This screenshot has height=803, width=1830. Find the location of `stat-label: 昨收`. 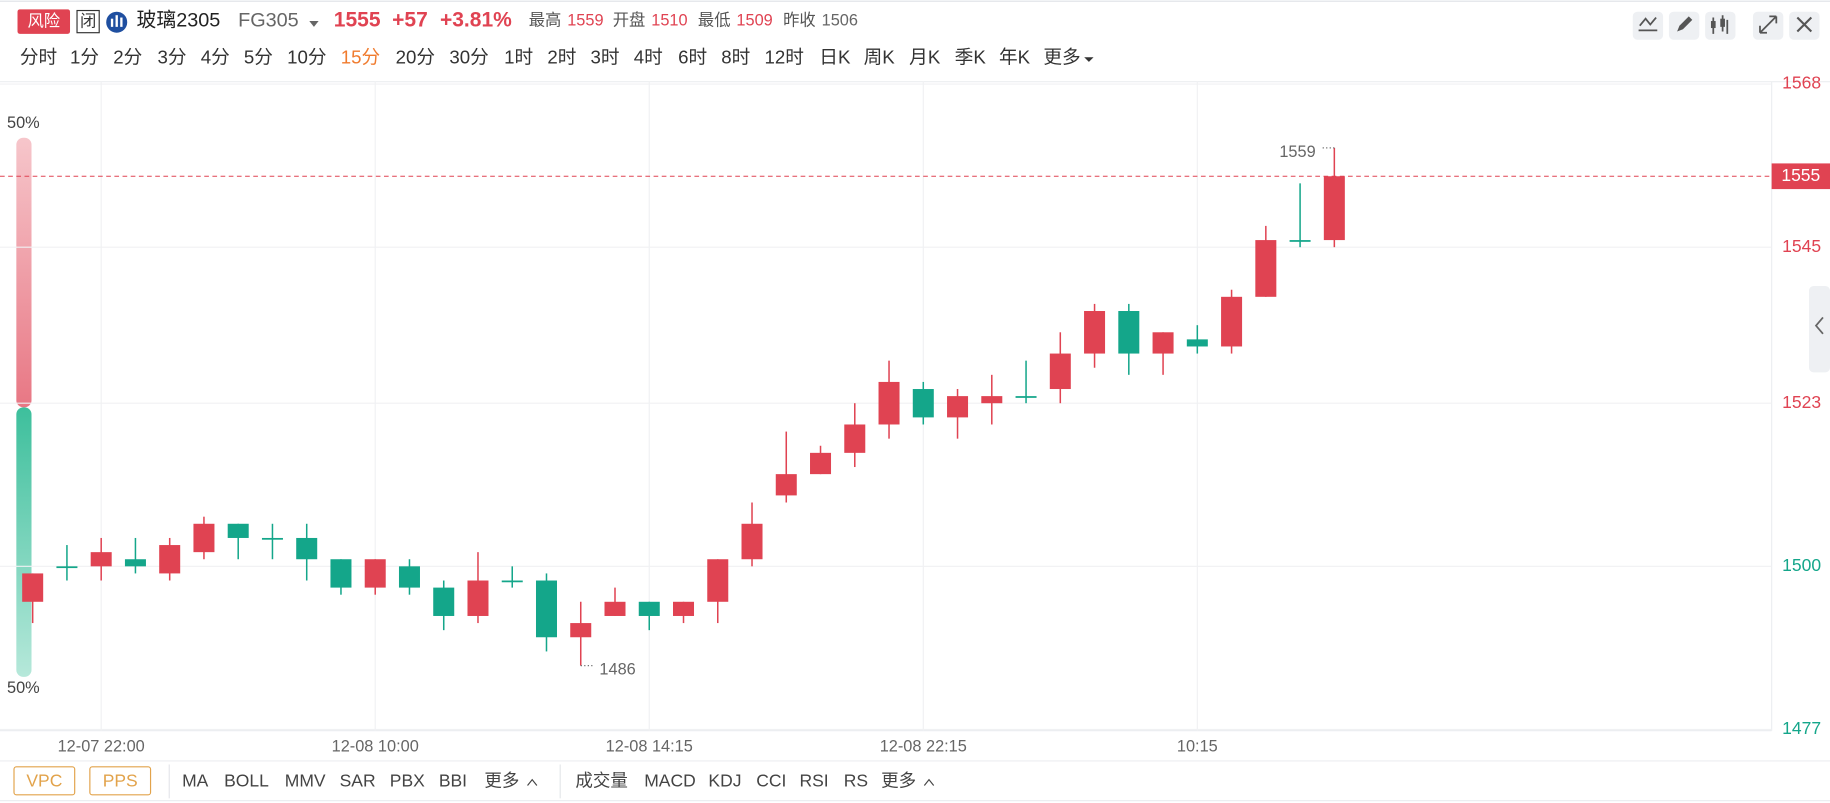

stat-label: 昨收 is located at coordinates (799, 20).